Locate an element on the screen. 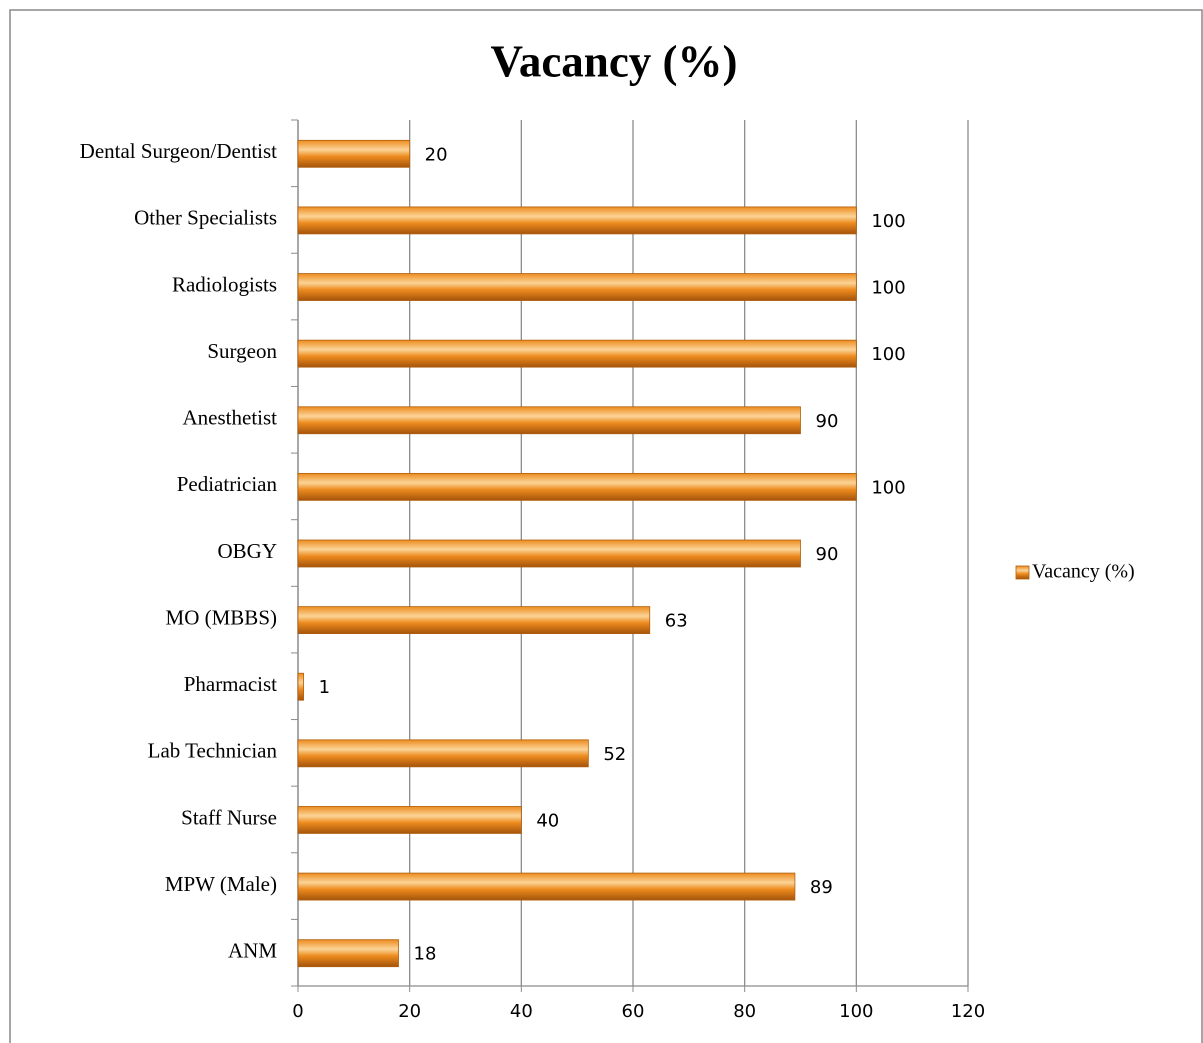 This screenshot has width=1203, height=1043. data-label: 1 is located at coordinates (324, 687).